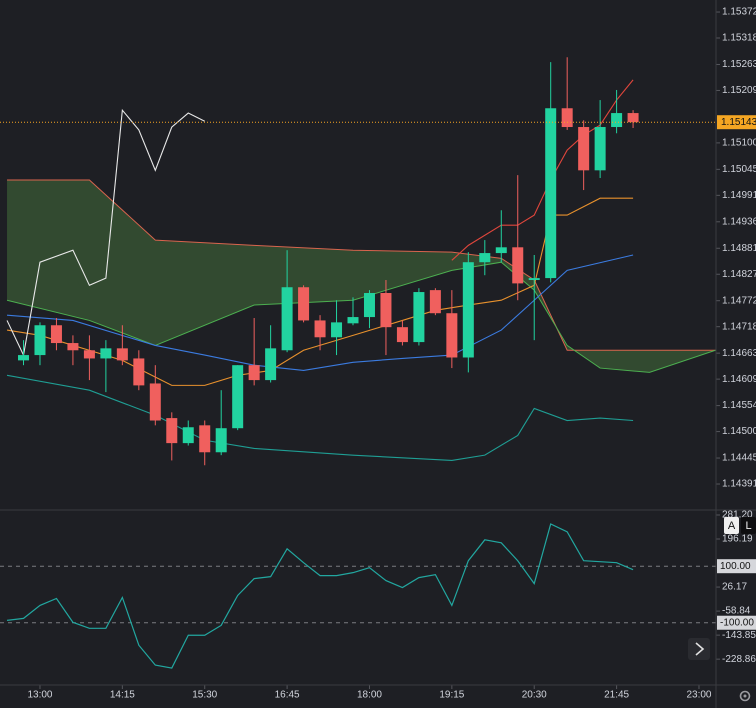  Describe the element at coordinates (739, 248) in the screenshot. I see `y-tick-label: 1.14881` at that location.